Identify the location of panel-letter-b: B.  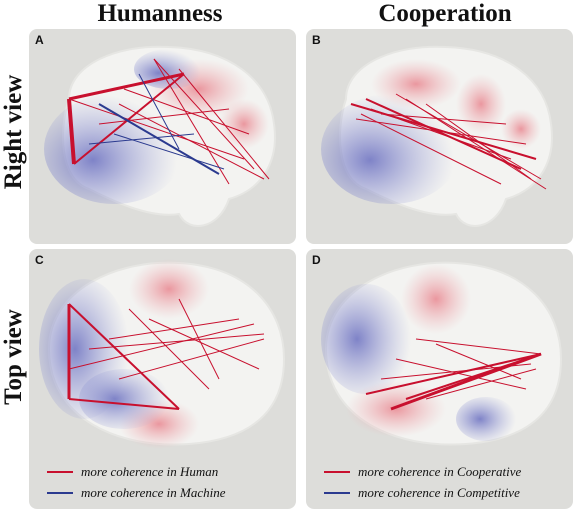
(316, 40).